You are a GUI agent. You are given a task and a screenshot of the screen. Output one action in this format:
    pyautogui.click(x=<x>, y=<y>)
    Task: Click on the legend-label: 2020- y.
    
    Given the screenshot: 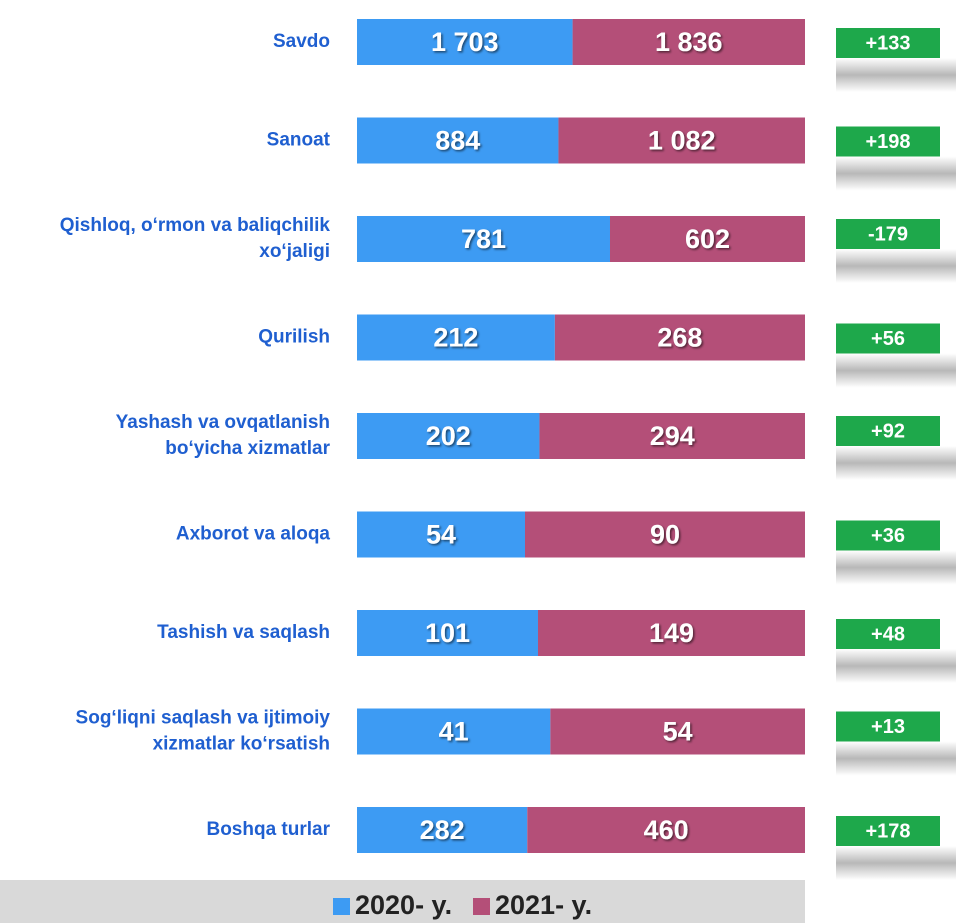 What is the action you would take?
    pyautogui.click(x=403, y=905)
    